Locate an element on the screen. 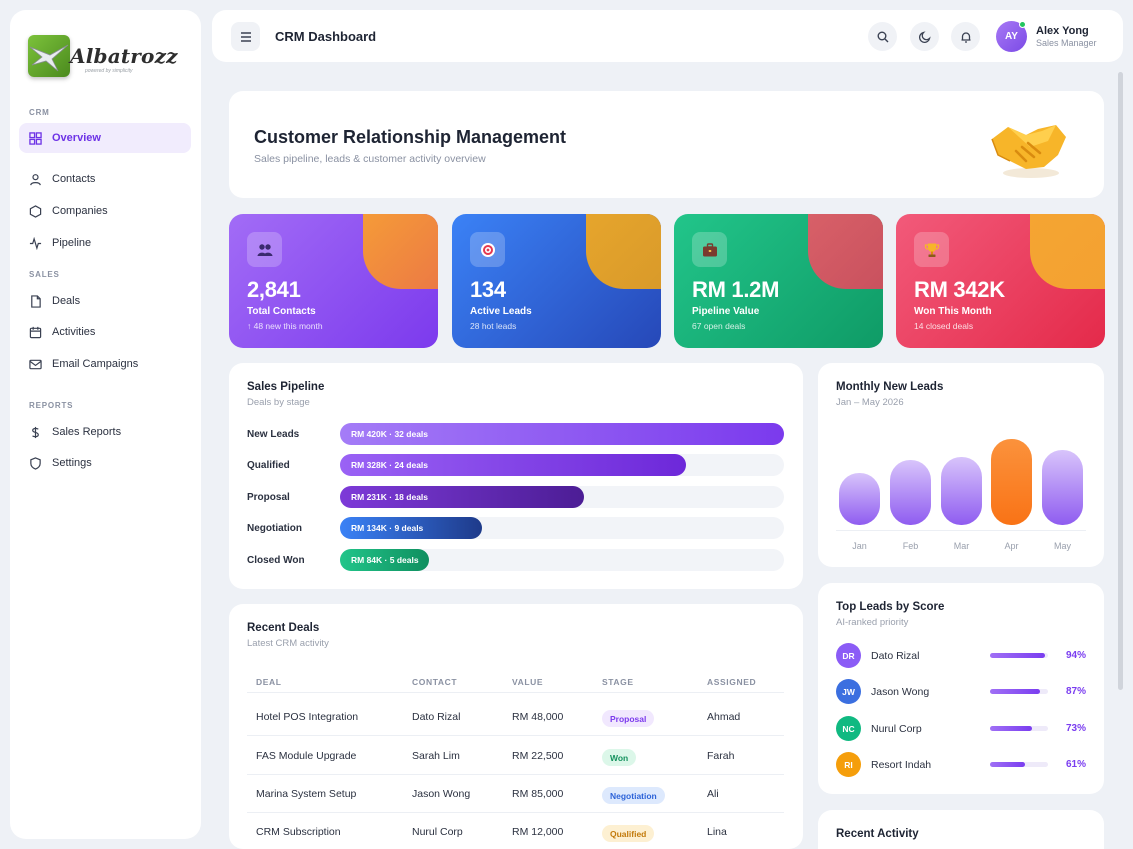 The height and width of the screenshot is (849, 1133). moon-icon is located at coordinates (924, 36).